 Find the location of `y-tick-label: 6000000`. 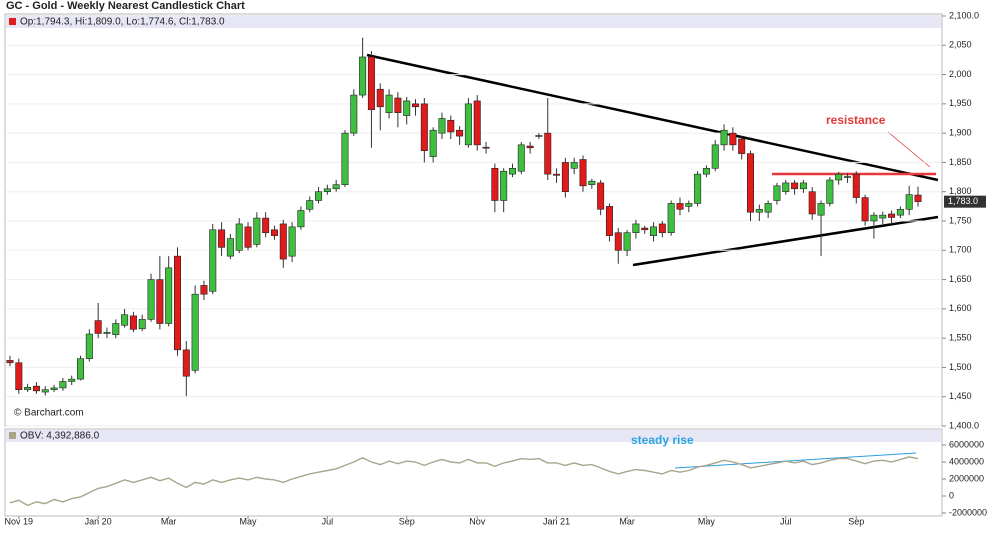

y-tick-label: 6000000 is located at coordinates (966, 444).